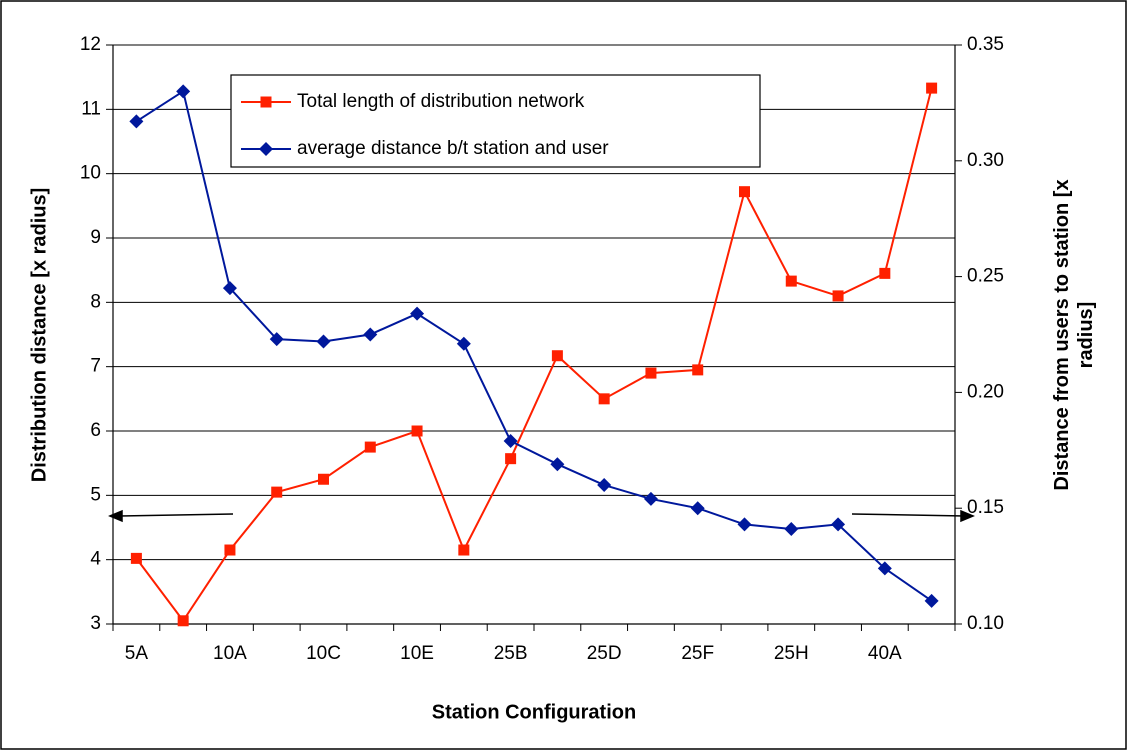  What do you see at coordinates (91, 108) in the screenshot?
I see `y-tick-label: 11` at bounding box center [91, 108].